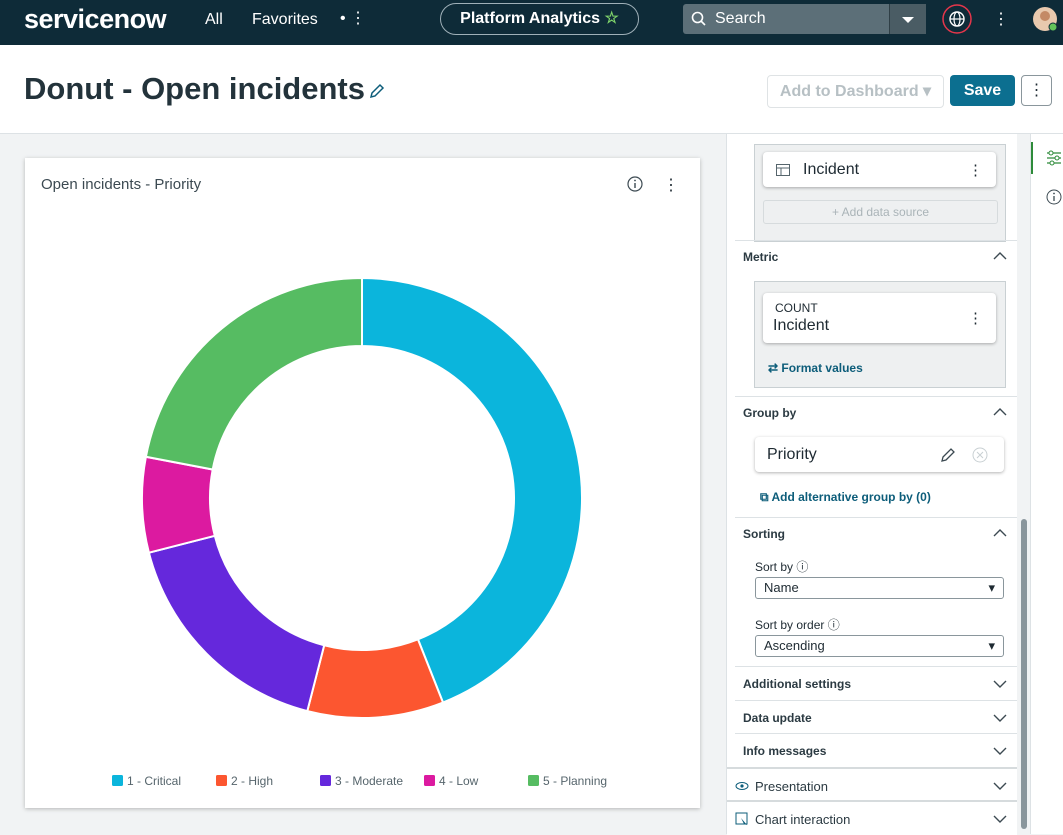 The height and width of the screenshot is (835, 1063). What do you see at coordinates (851, 497) in the screenshot?
I see `add-group-by-label: Add alternative group by (0)` at bounding box center [851, 497].